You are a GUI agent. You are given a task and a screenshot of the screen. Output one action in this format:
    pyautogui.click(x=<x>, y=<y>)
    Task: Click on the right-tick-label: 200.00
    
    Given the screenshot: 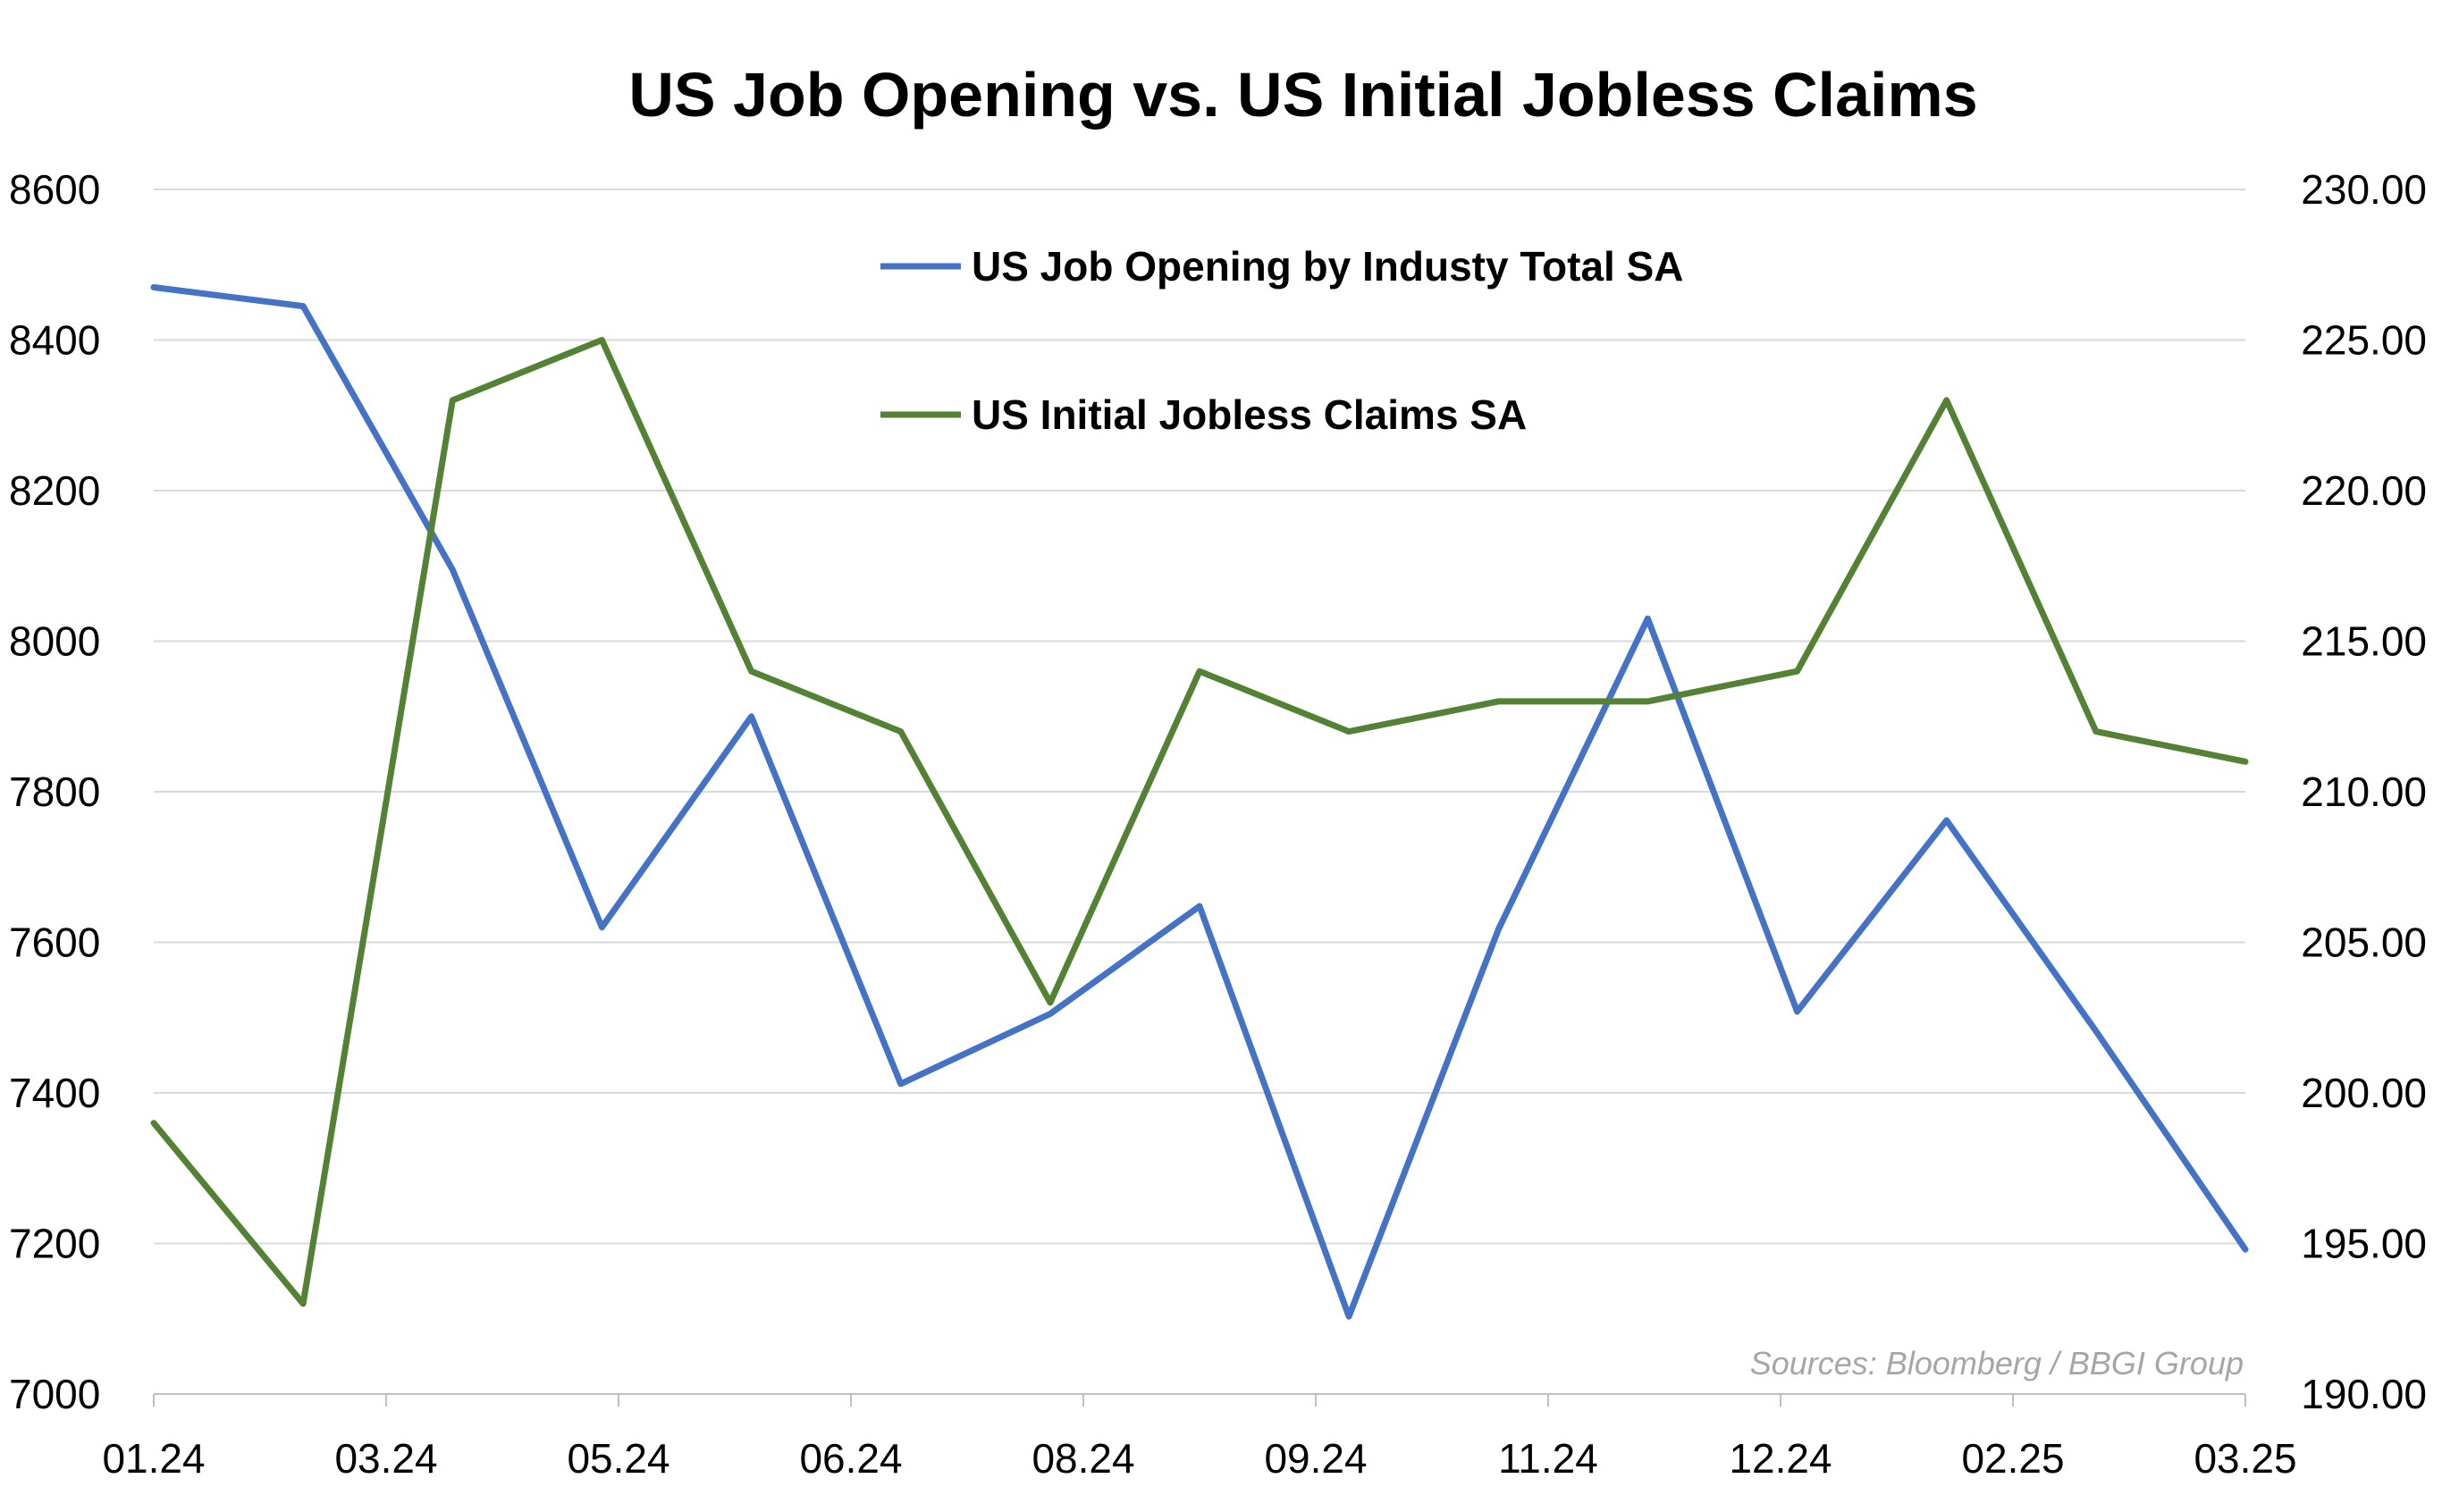 What is the action you would take?
    pyautogui.click(x=2364, y=1093)
    